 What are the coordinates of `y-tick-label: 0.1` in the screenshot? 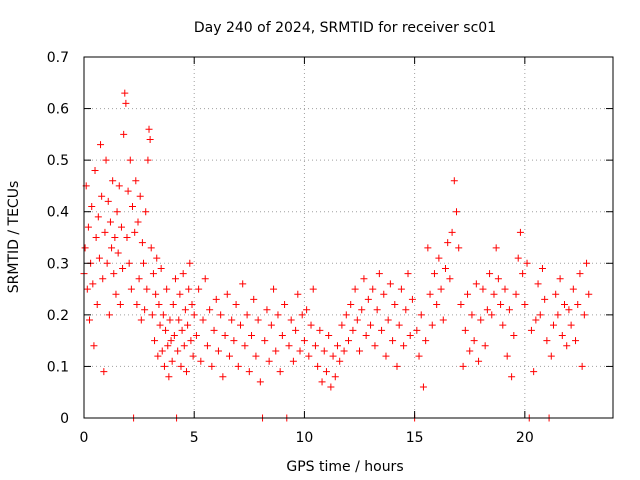 It's located at (58, 367).